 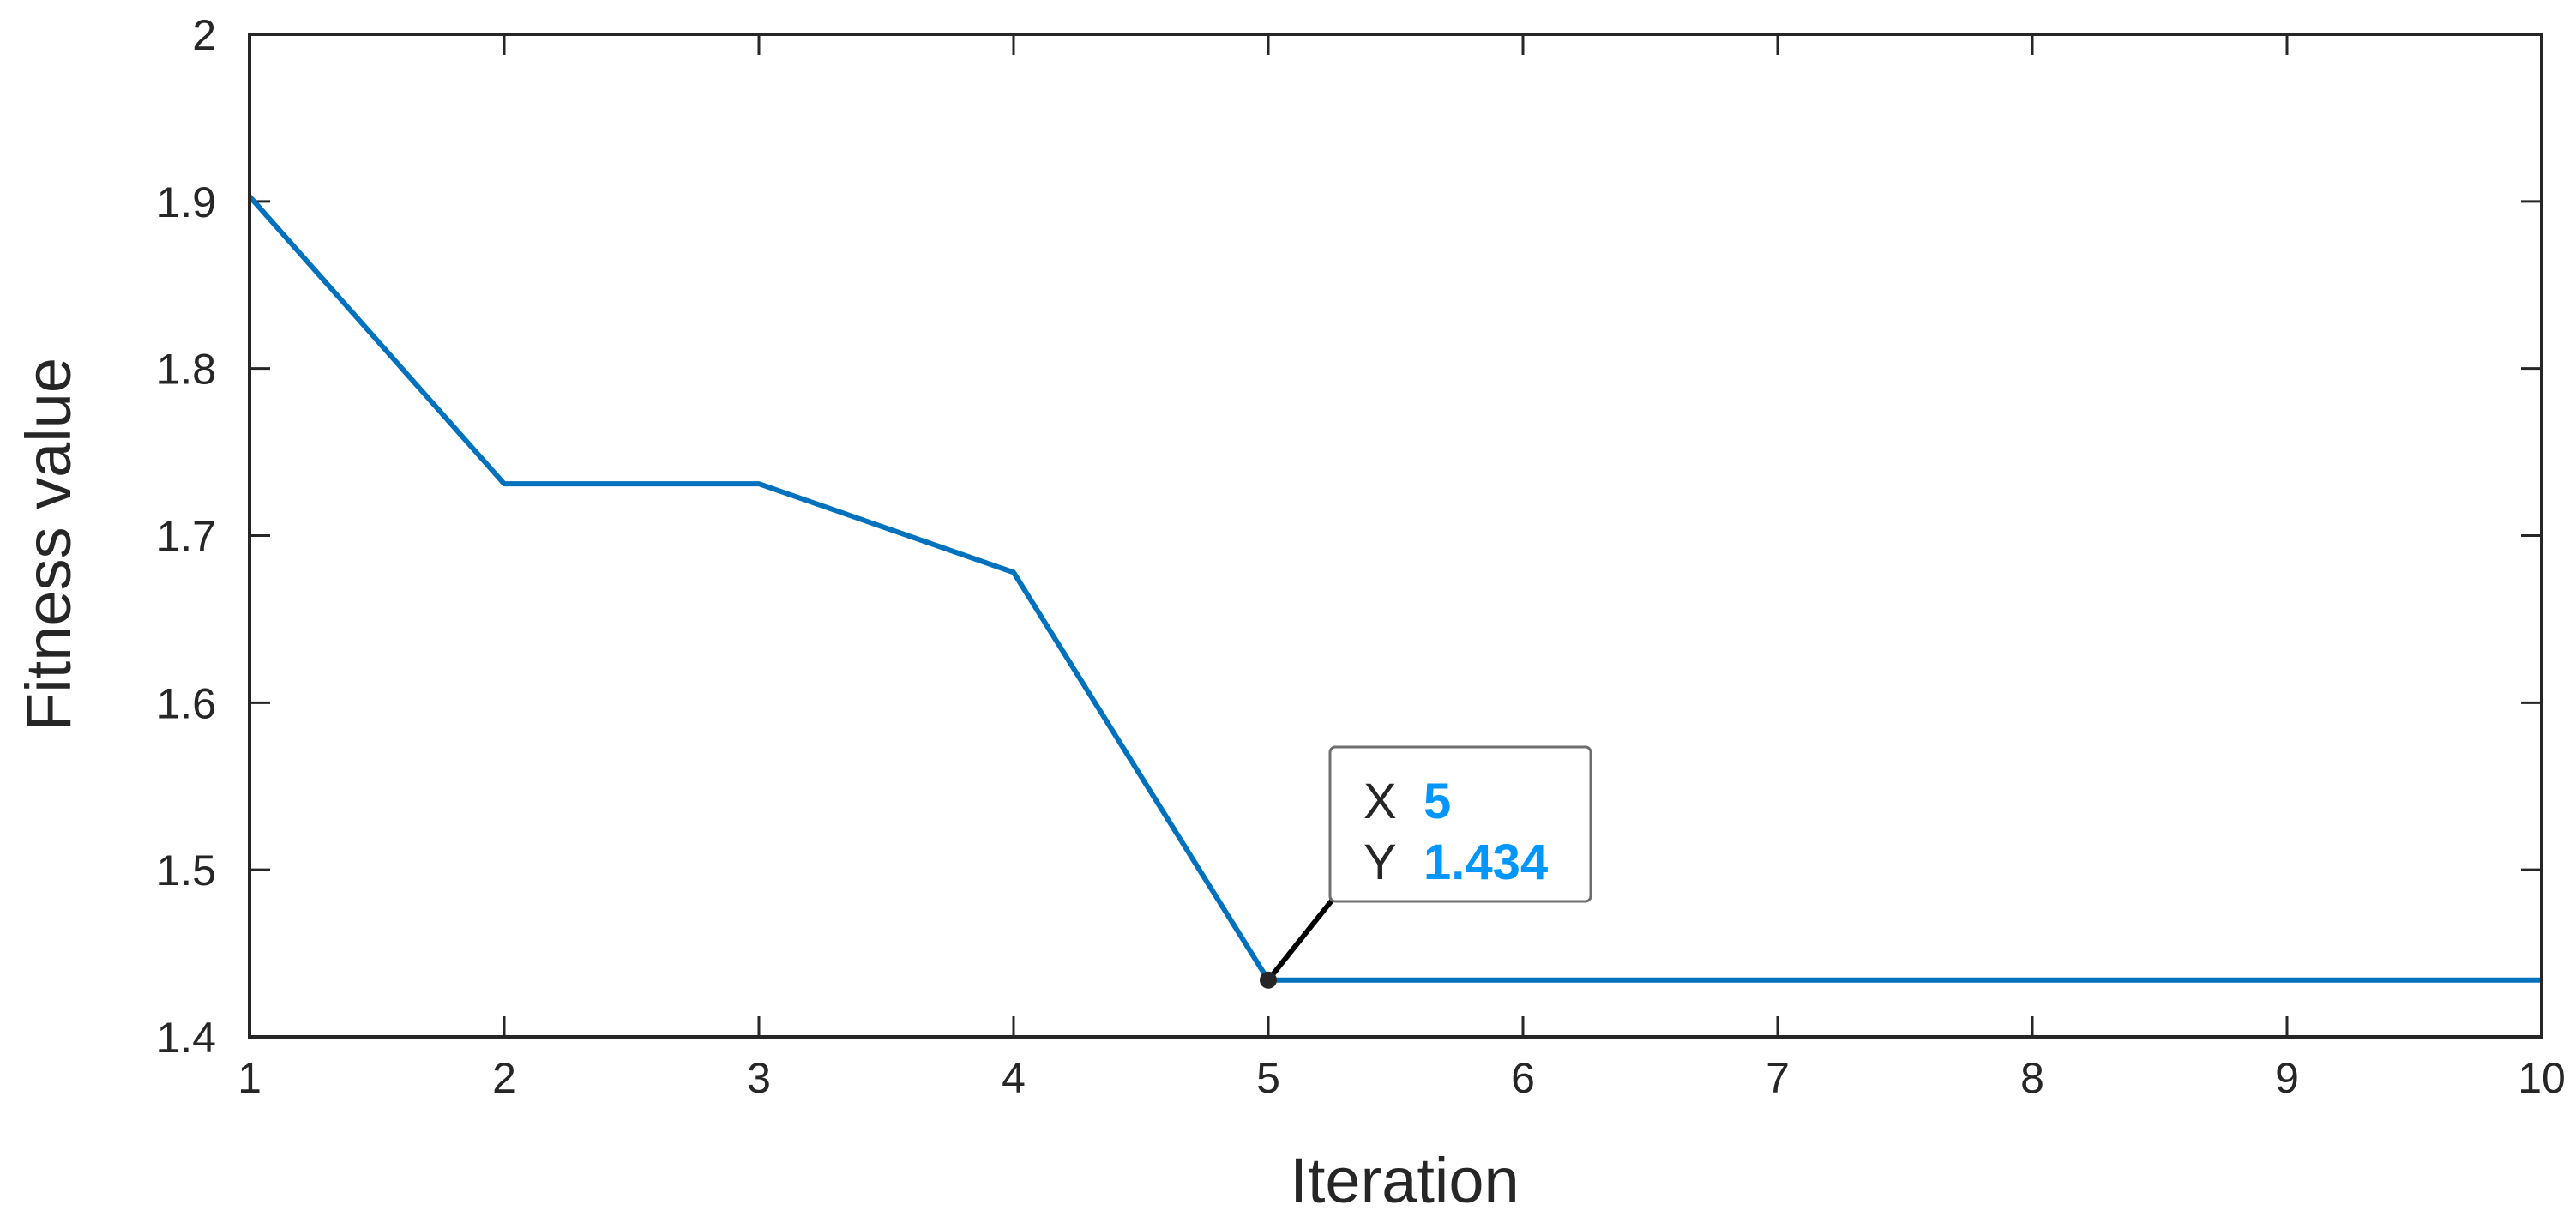 I want to click on datatip: X 5 Y 1.434, so click(x=1426, y=867).